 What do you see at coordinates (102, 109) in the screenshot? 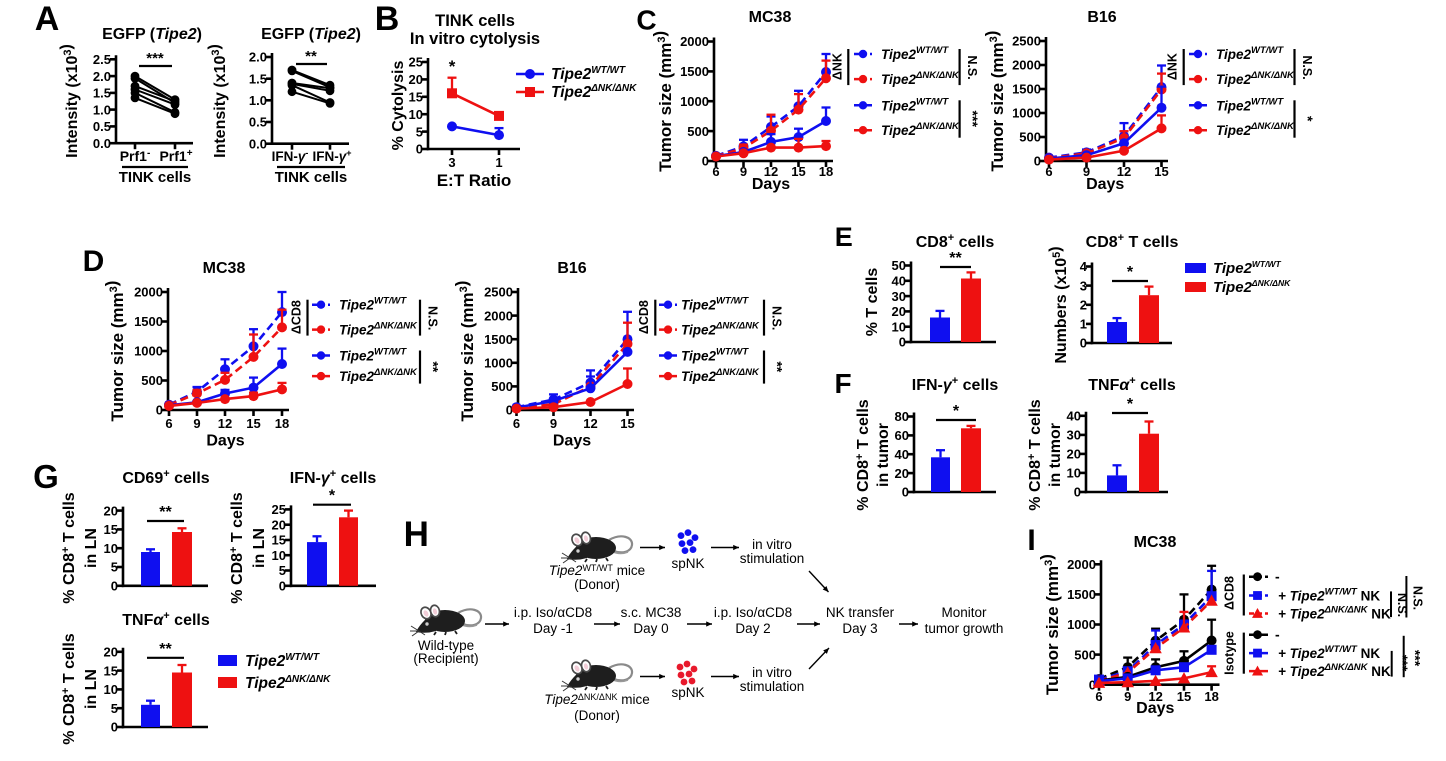
I see `svg-text: 1.0` at bounding box center [102, 109].